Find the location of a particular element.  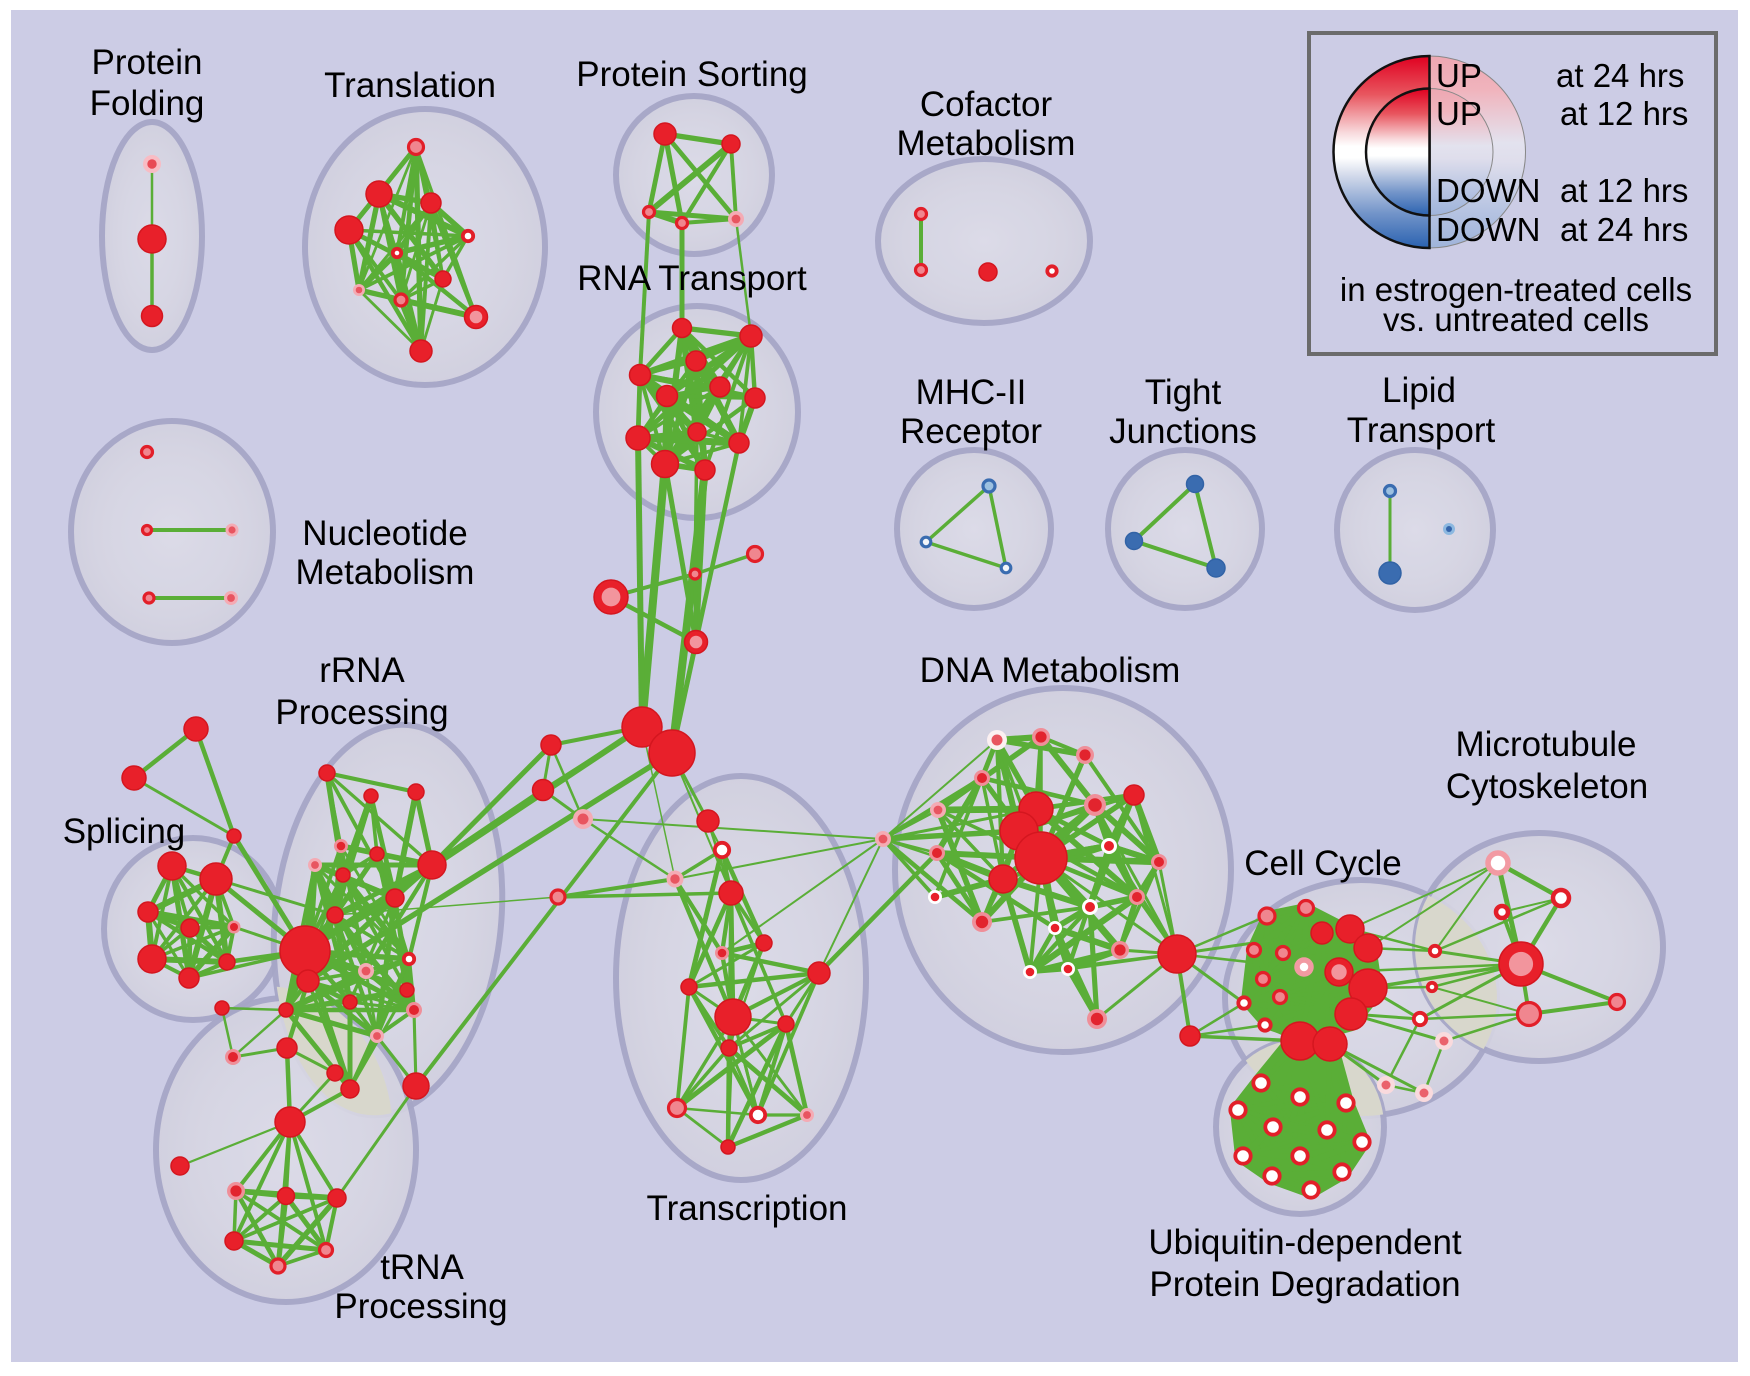

svg-text: Lipid is located at coordinates (1419, 390).